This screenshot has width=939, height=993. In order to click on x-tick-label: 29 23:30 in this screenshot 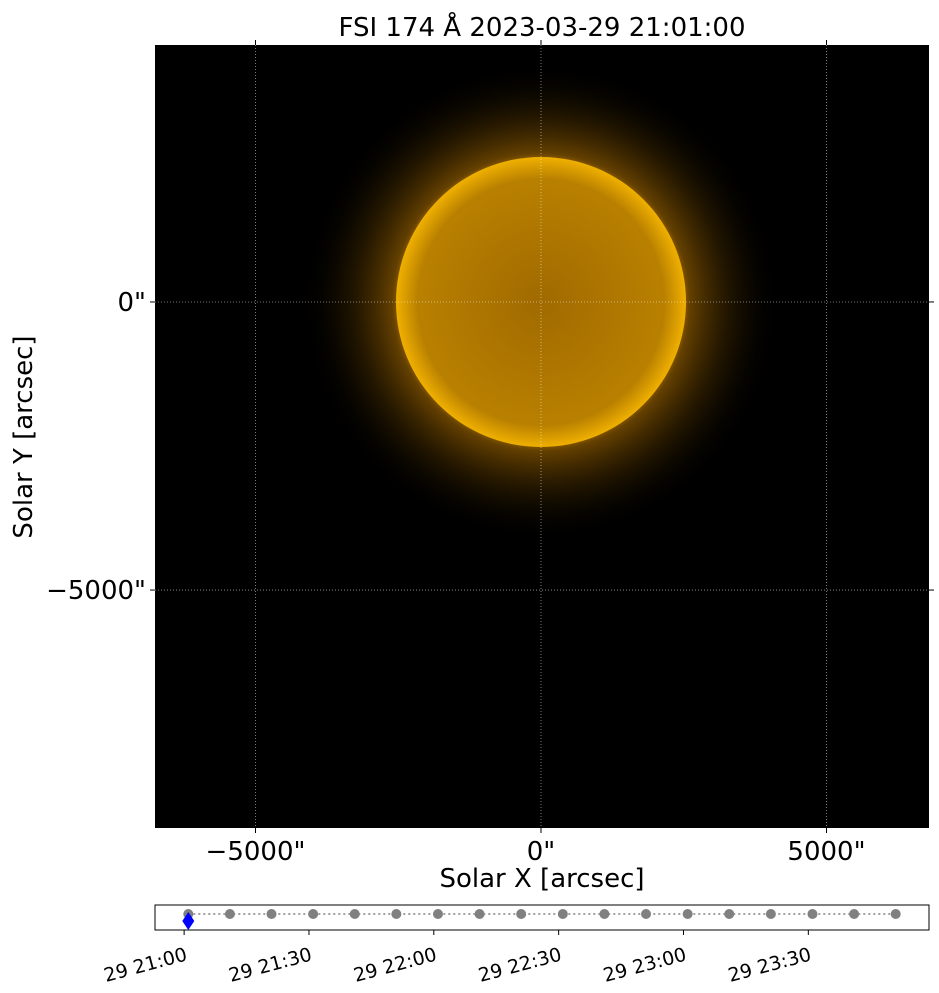, I will do `click(770, 965)`.